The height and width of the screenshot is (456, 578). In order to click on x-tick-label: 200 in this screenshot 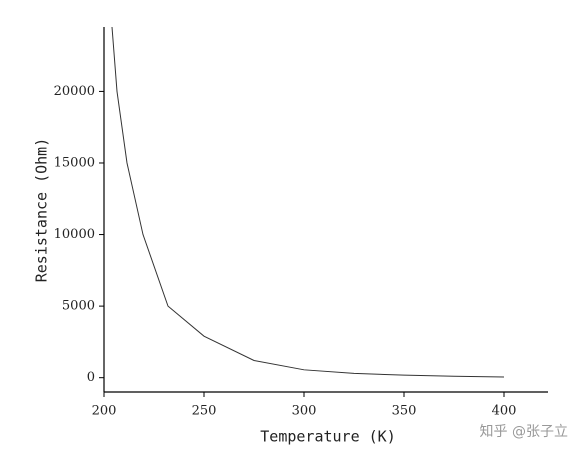, I will do `click(104, 411)`.